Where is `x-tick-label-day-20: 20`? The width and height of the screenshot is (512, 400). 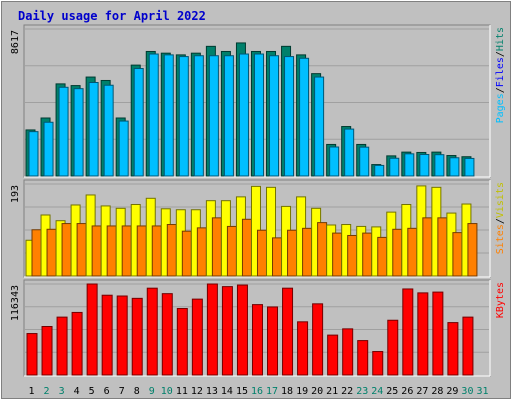 x-tick-label-day-20: 20 is located at coordinates (317, 391).